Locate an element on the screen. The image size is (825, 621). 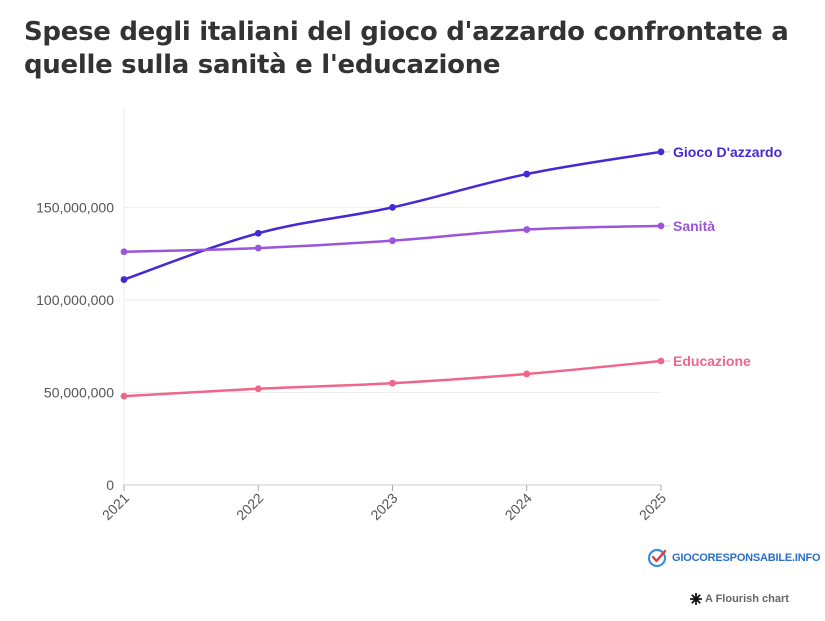
flourish-asterisk-icon is located at coordinates (696, 599).